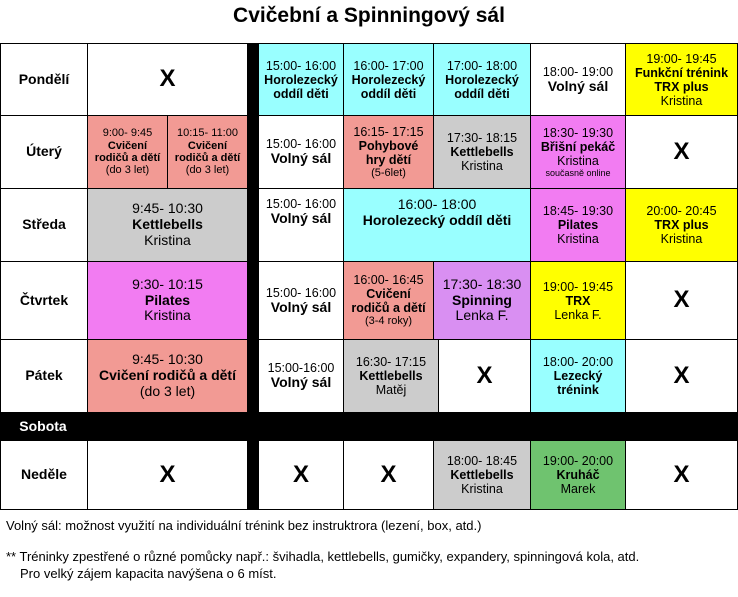 This screenshot has height=597, width=738. What do you see at coordinates (578, 79) in the screenshot?
I see `class-cell: 18:00- 19:00 Volný sál` at bounding box center [578, 79].